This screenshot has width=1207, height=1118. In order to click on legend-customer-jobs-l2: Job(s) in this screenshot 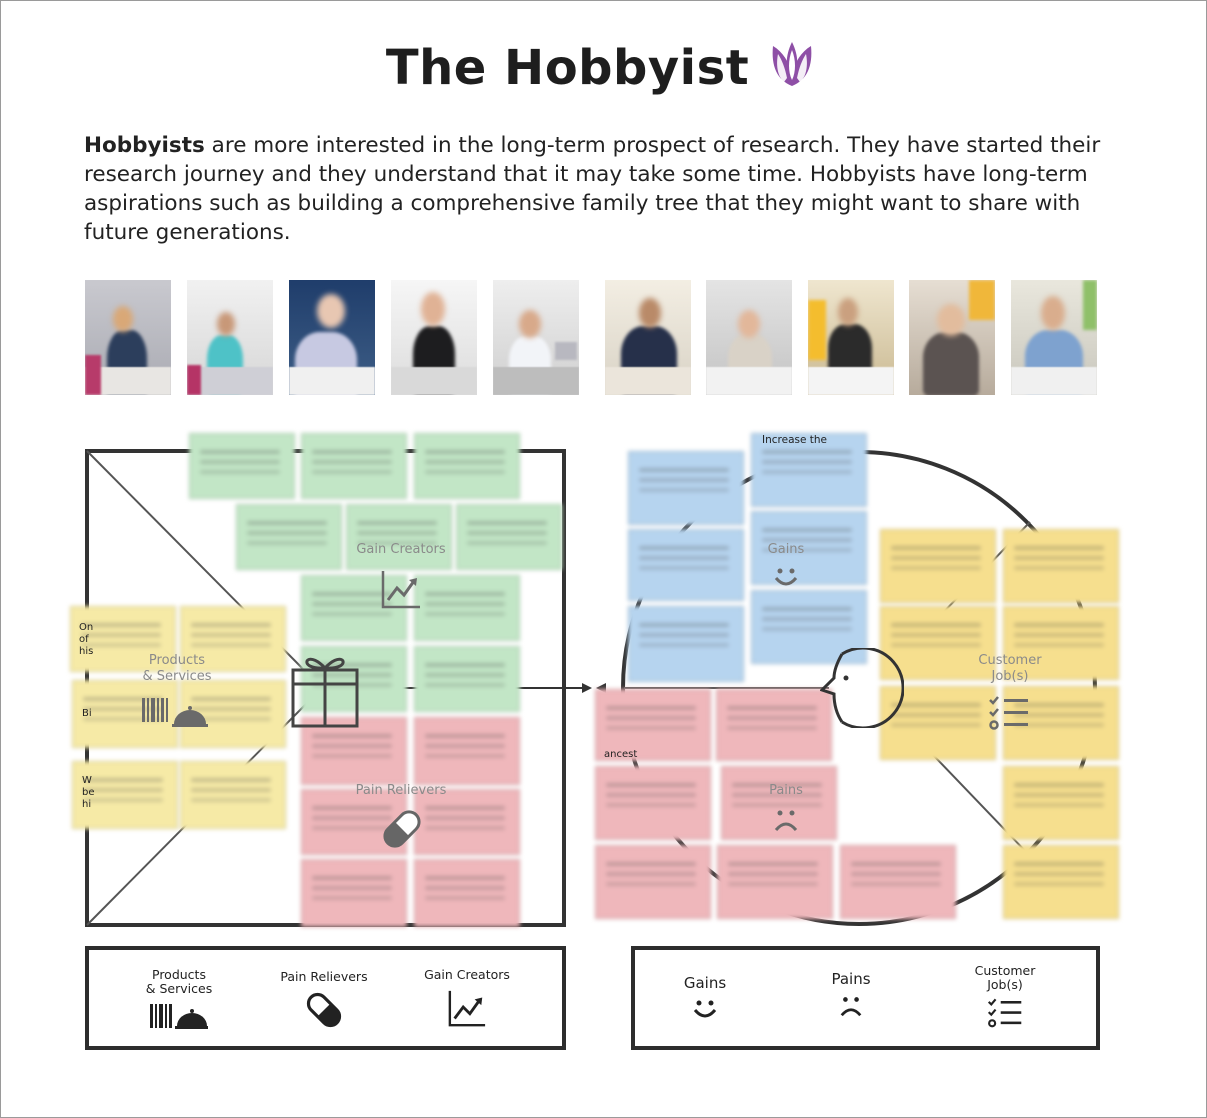, I will do `click(1005, 984)`.